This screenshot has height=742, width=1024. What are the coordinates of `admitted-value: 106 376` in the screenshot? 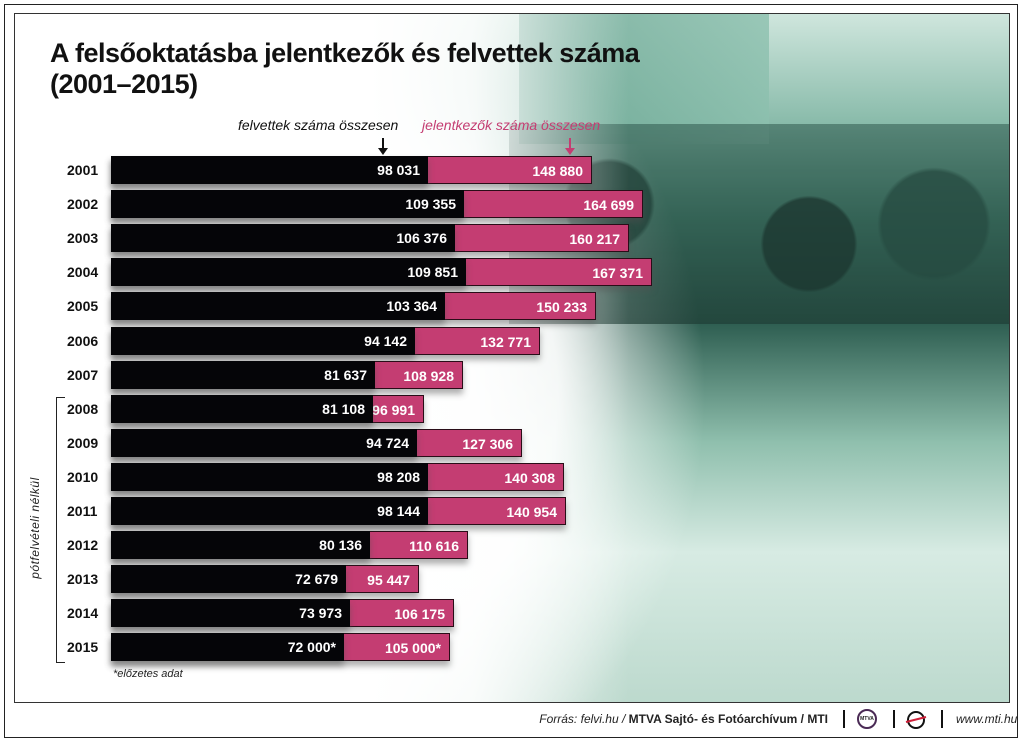 It's located at (421, 238).